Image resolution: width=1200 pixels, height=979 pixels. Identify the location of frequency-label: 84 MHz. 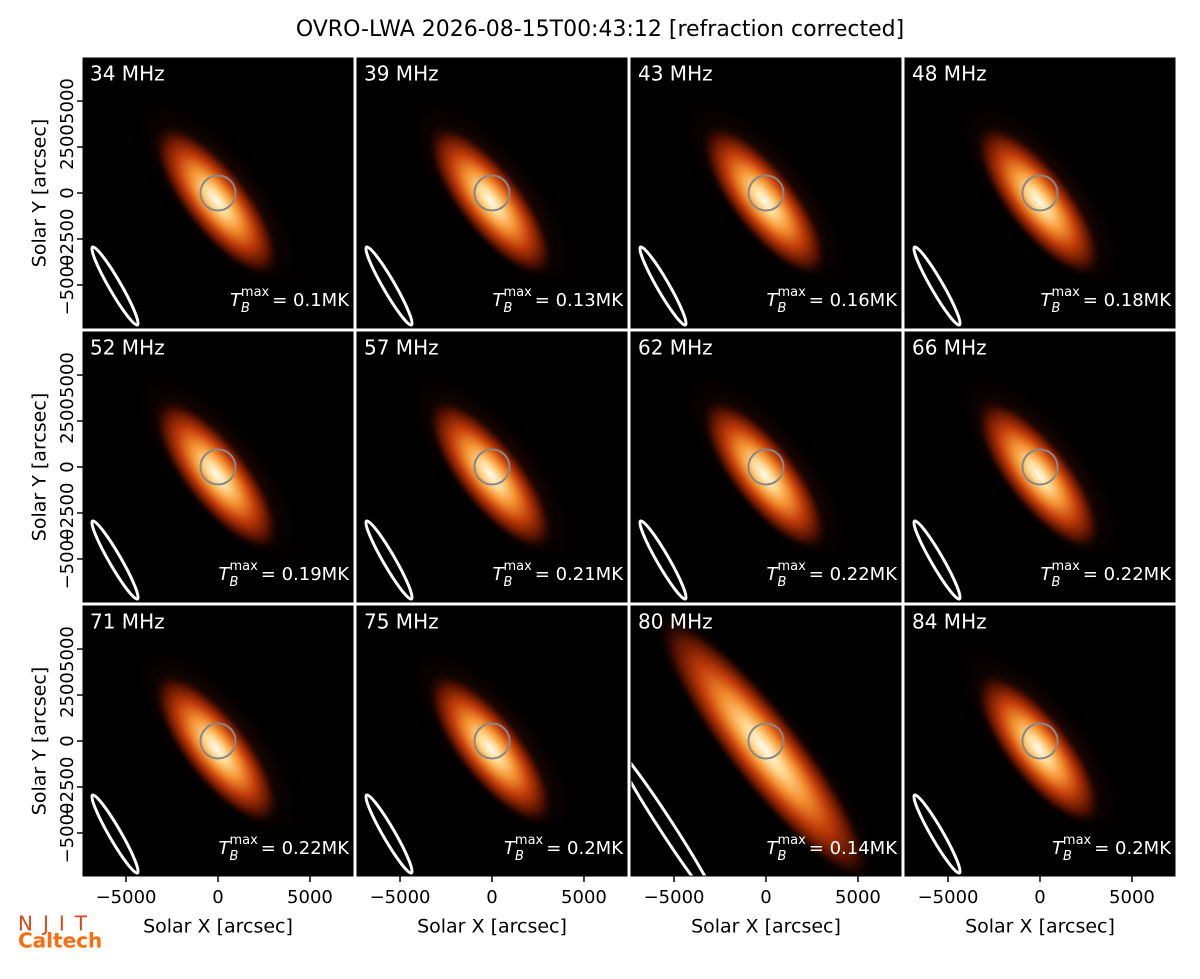
(949, 622).